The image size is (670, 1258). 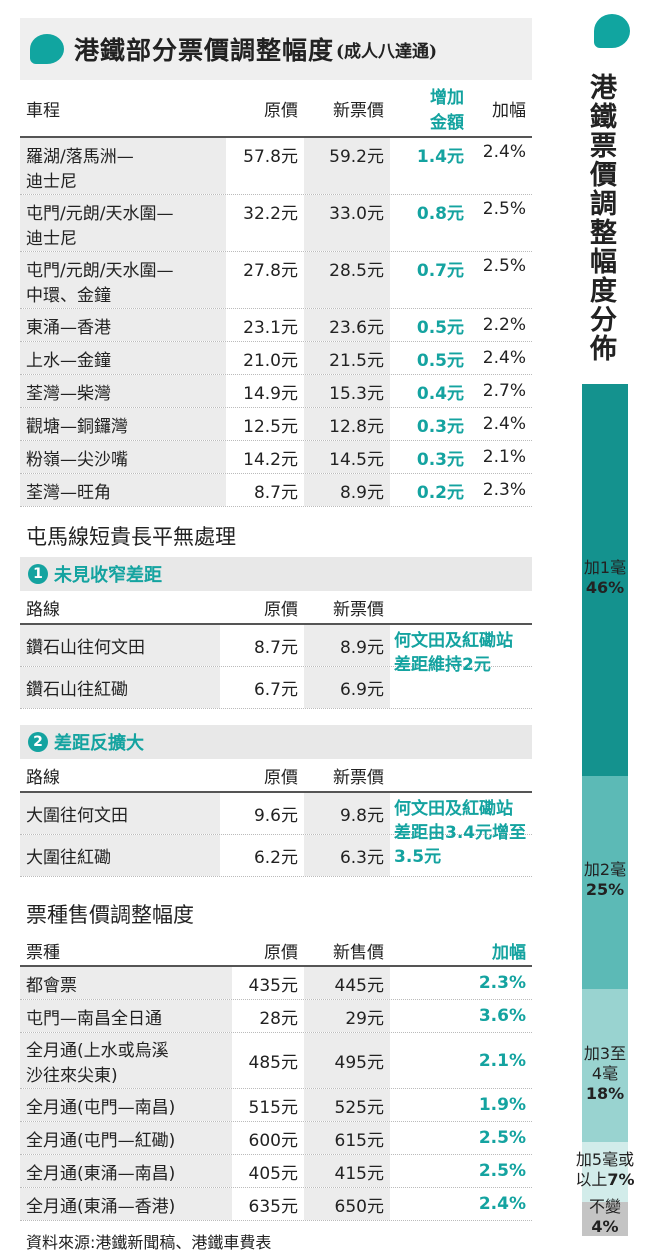 I want to click on table-row: 羅湖/落馬洲— 迪士尼 57.8元 59.2元 1.4元 2.4%, so click(x=276, y=166).